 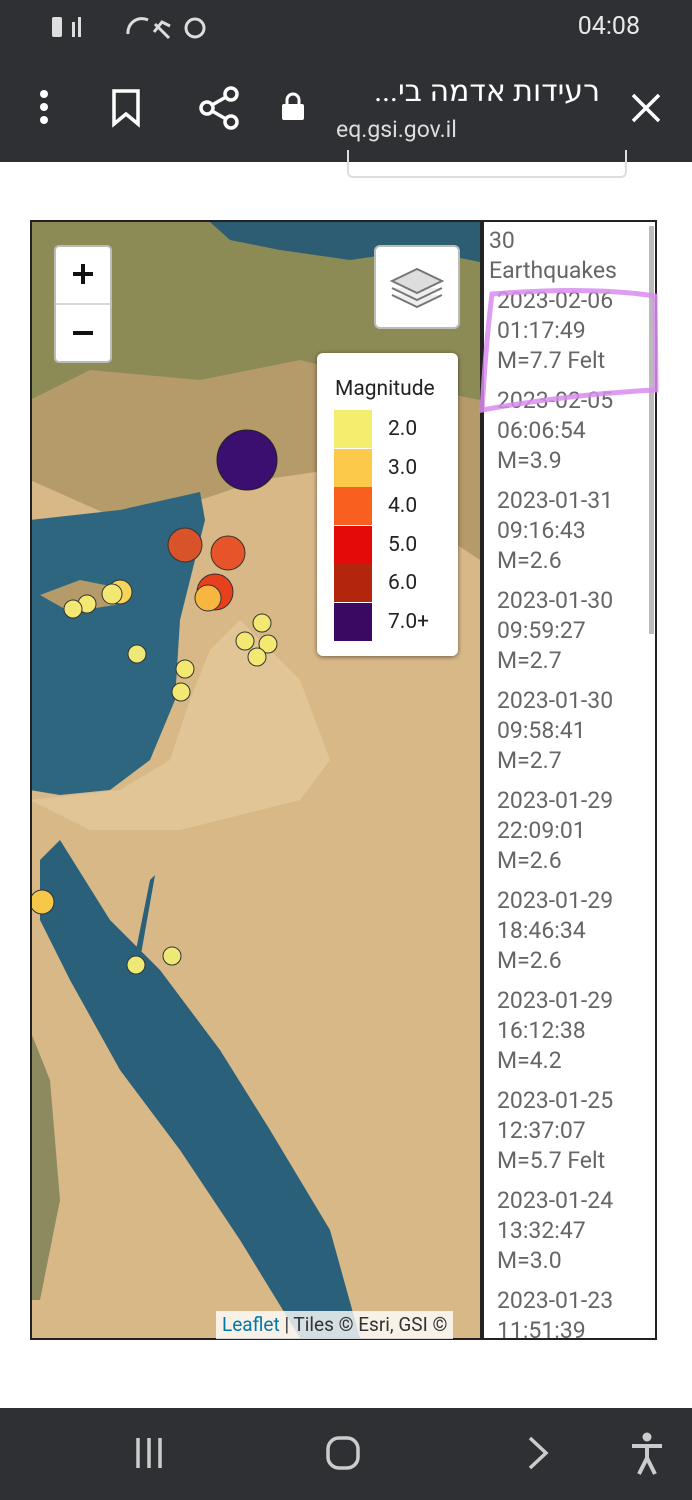 I want to click on legend-item: 6.0, so click(x=389, y=583).